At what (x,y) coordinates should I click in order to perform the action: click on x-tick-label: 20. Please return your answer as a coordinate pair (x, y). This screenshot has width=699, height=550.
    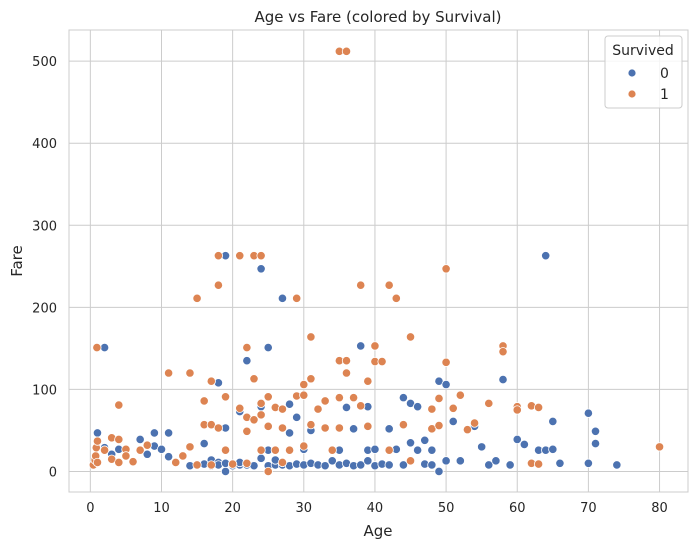
    Looking at the image, I should click on (232, 508).